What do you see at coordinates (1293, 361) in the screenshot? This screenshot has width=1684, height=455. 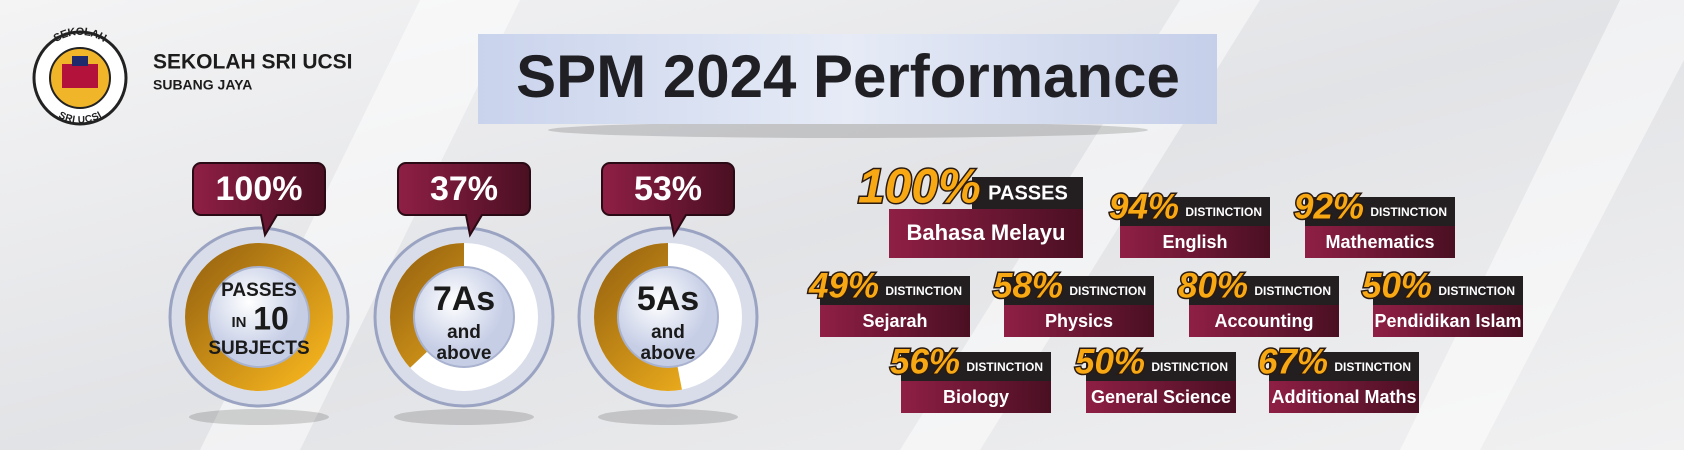 I see `percent: 67%` at bounding box center [1293, 361].